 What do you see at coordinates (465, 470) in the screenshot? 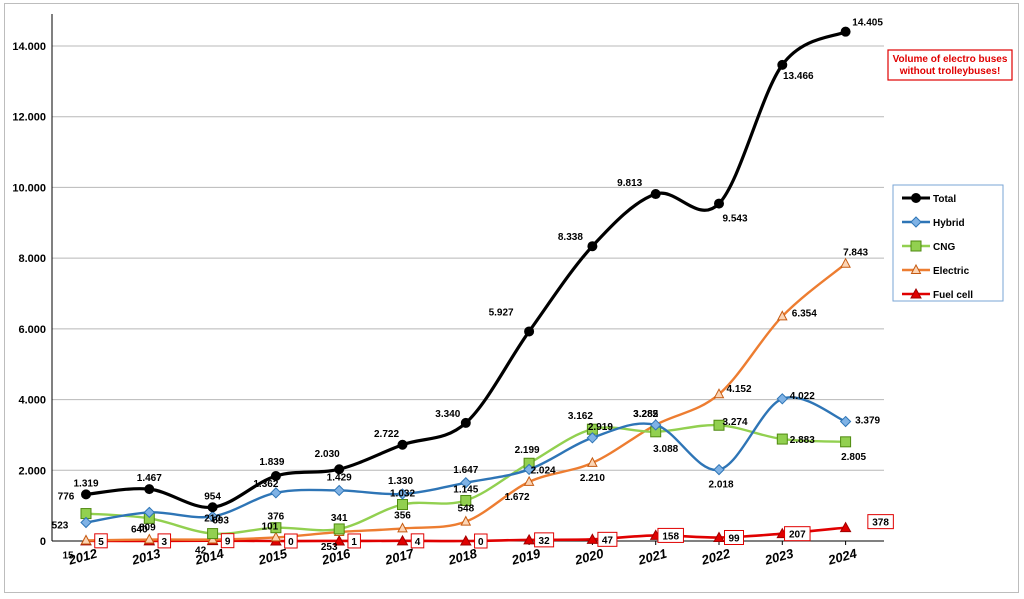
I see `data-label: 1.647` at bounding box center [465, 470].